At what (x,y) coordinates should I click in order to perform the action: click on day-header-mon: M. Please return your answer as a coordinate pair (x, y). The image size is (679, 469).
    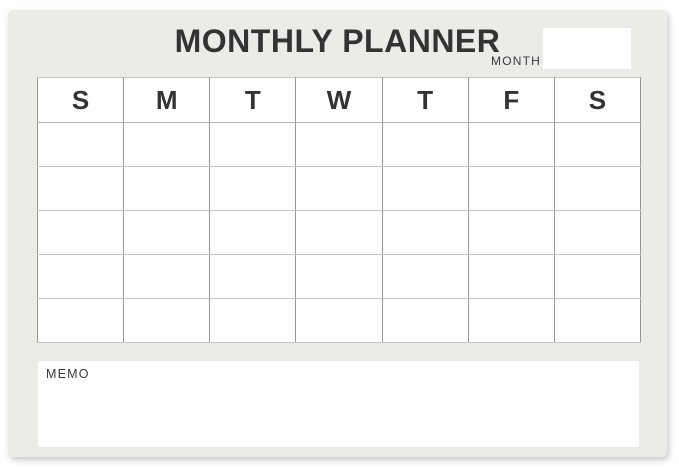
    Looking at the image, I should click on (167, 100).